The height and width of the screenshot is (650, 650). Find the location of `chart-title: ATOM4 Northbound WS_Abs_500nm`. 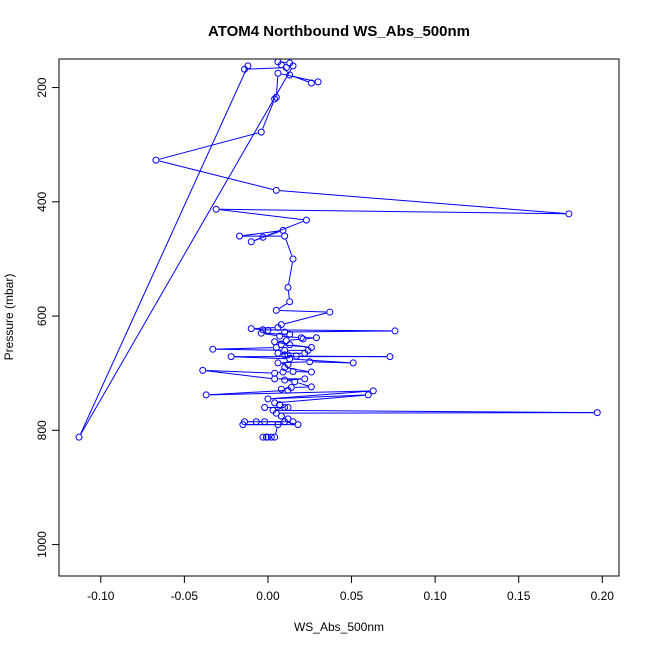

chart-title: ATOM4 Northbound WS_Abs_500nm is located at coordinates (339, 31).